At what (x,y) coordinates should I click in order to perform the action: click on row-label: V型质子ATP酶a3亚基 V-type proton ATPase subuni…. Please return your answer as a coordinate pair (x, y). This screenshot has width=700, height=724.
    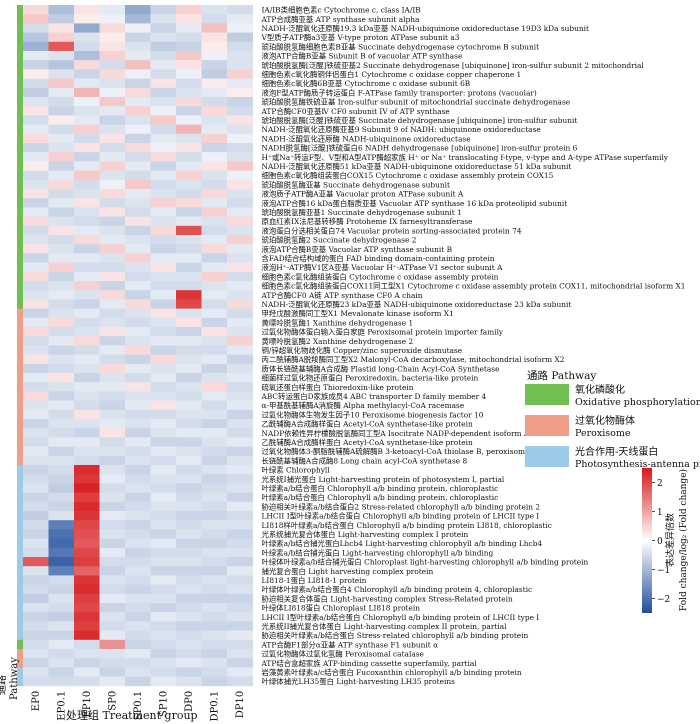
    Looking at the image, I should click on (360, 37).